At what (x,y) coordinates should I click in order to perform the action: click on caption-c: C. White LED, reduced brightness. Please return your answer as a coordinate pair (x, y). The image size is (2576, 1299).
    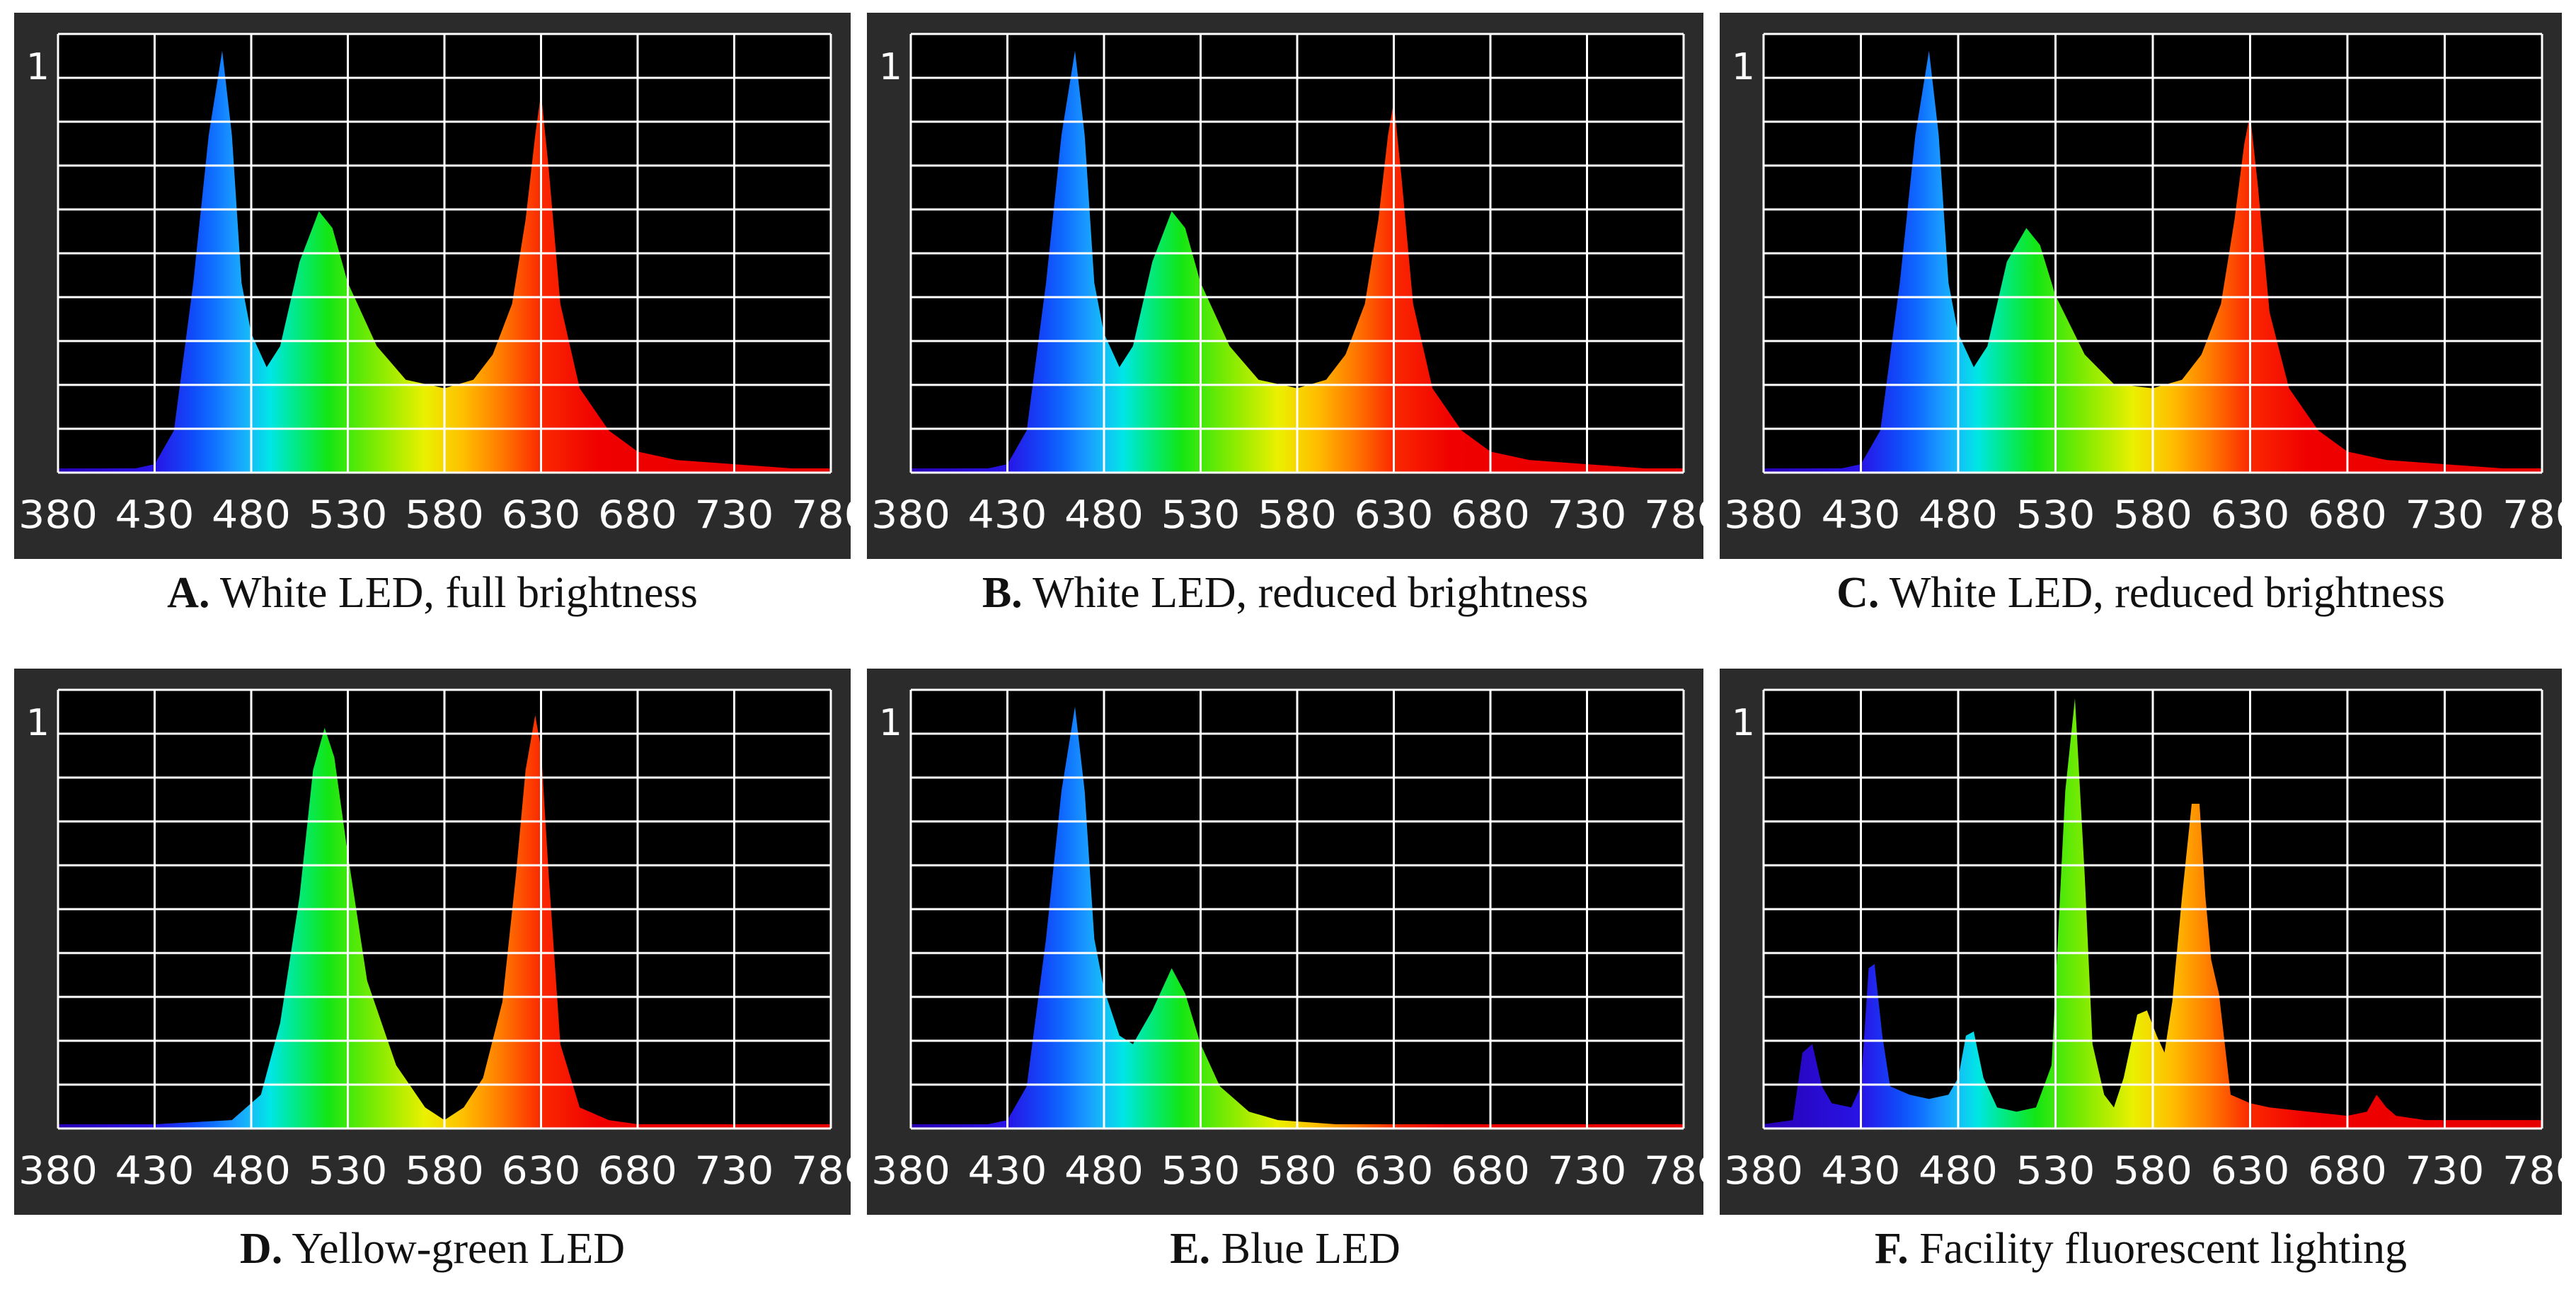
    Looking at the image, I should click on (2141, 593).